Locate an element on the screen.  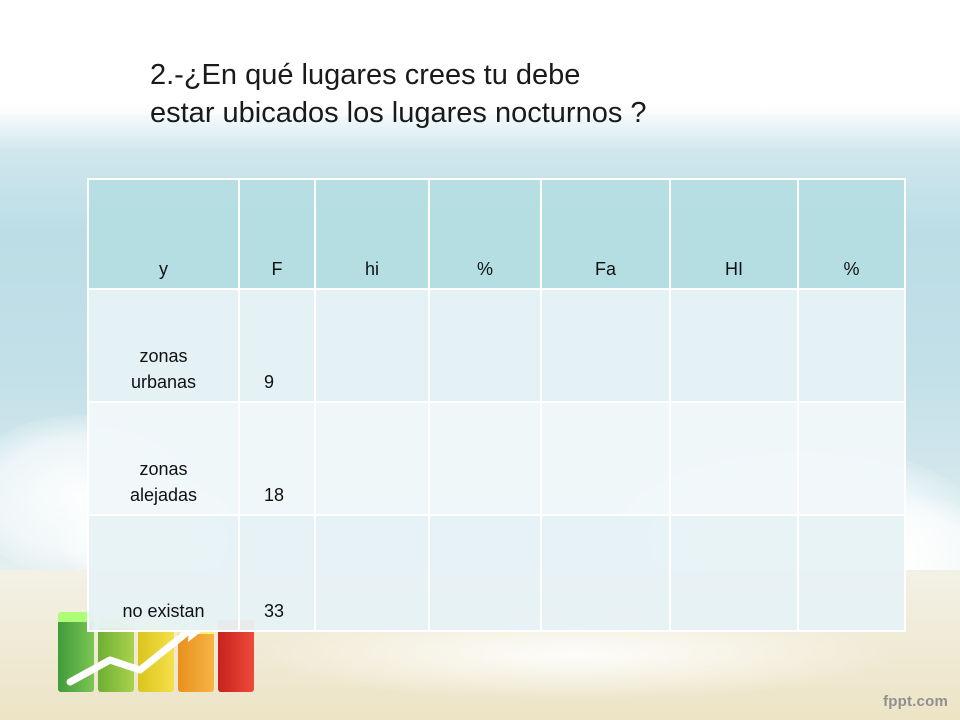
table-row: zonas urbanas 9 is located at coordinates (496, 345).